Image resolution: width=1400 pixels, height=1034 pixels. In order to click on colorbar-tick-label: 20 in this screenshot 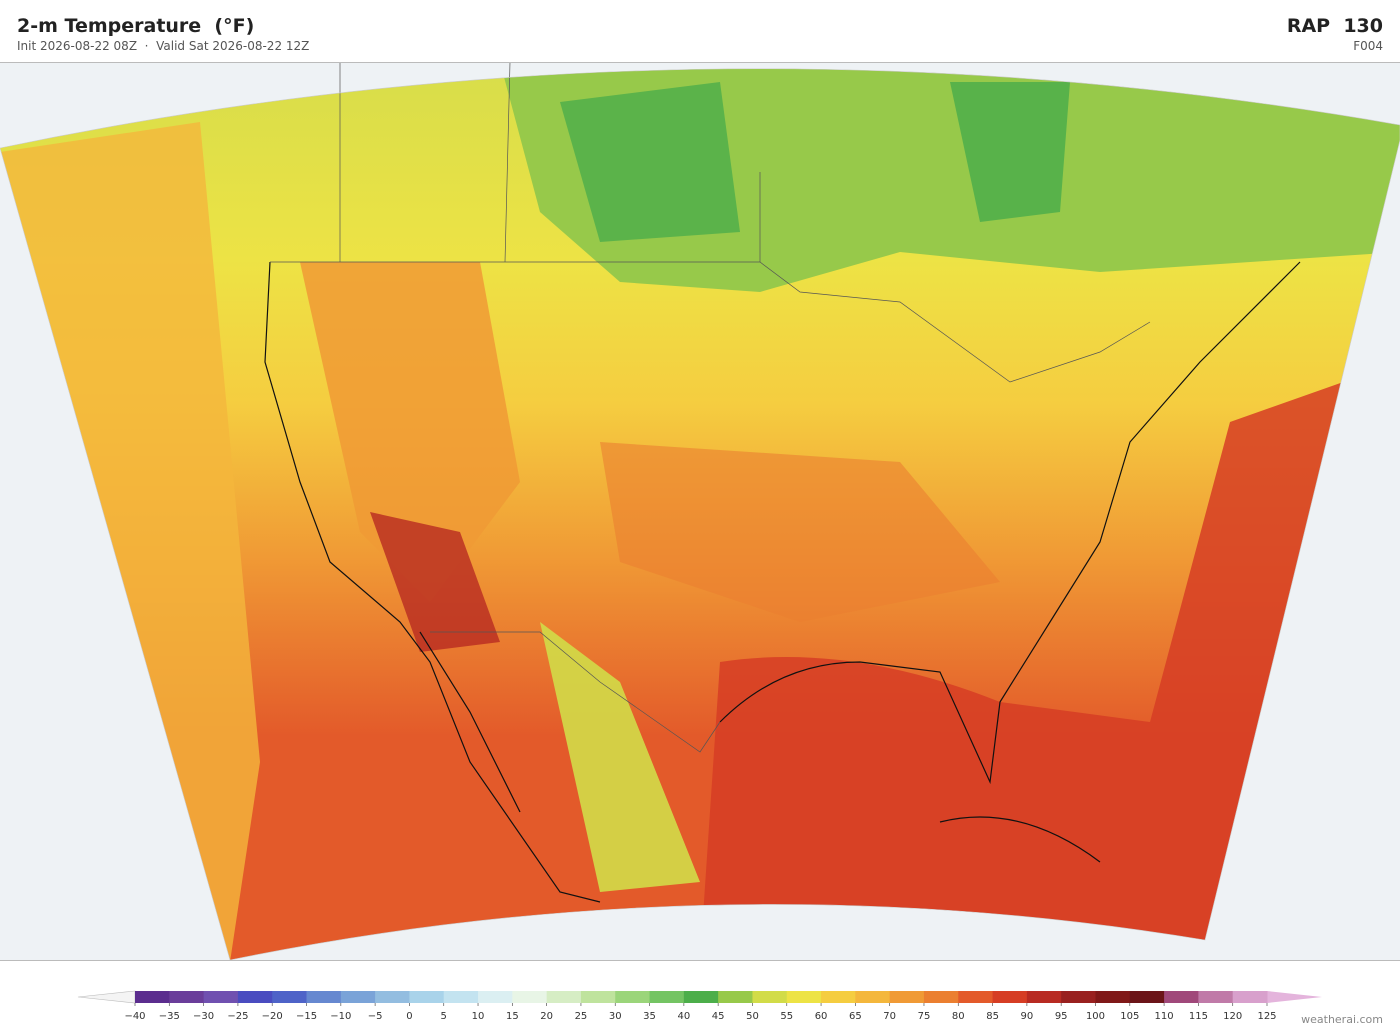, I will do `click(546, 1016)`.